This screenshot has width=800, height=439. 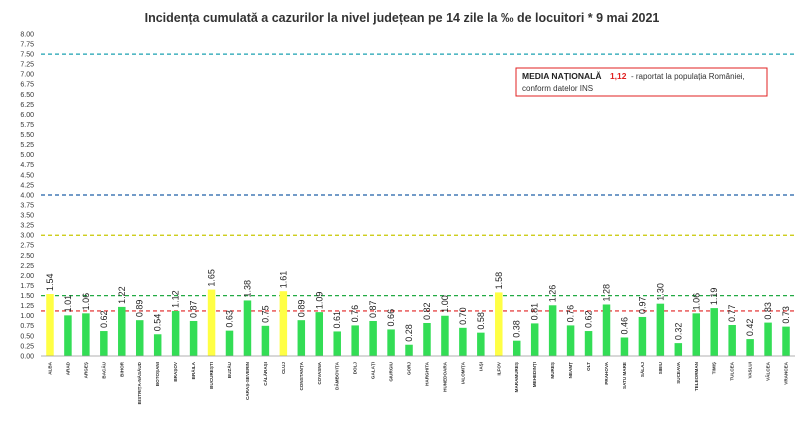 I want to click on y-tick-label: 8.00, so click(x=27, y=34).